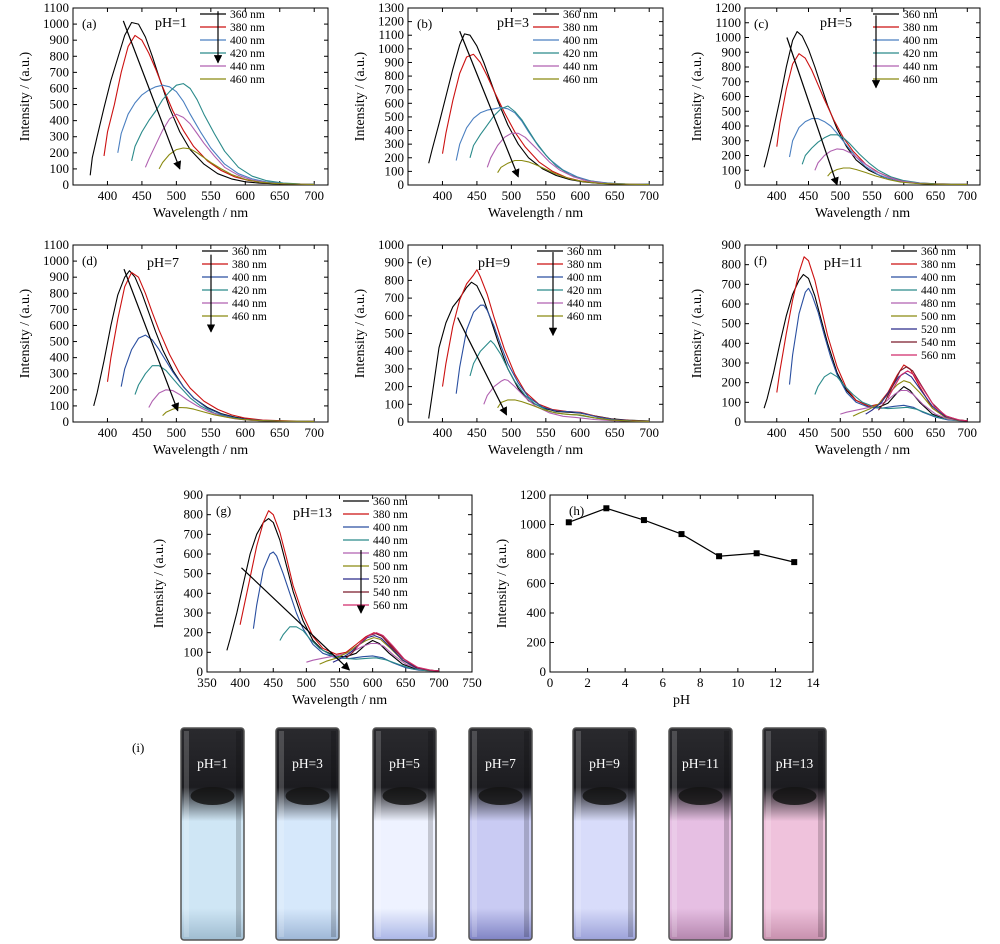  What do you see at coordinates (559, 145) in the screenshot?
I see `series-line-420-nm` at bounding box center [559, 145].